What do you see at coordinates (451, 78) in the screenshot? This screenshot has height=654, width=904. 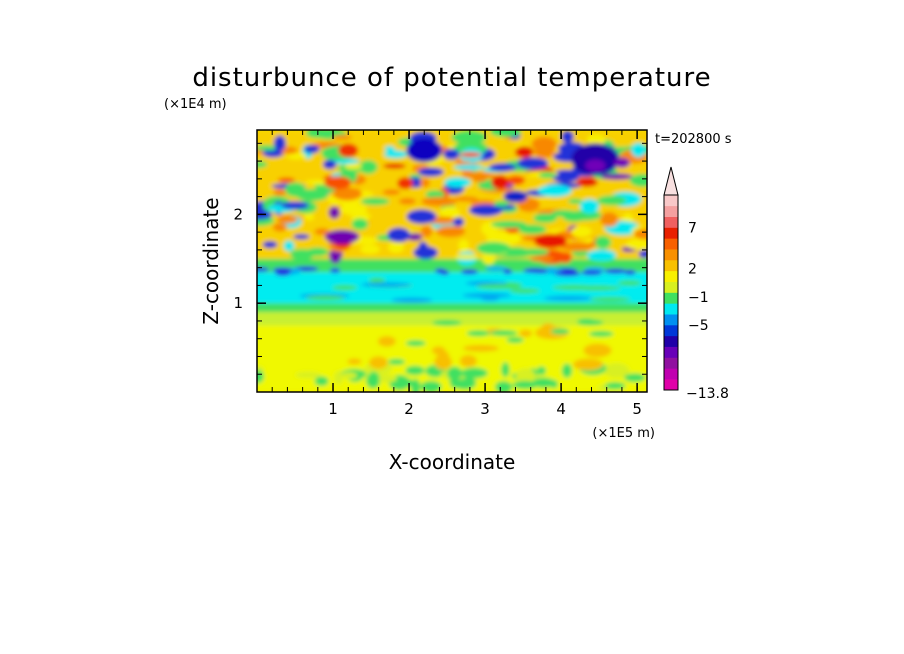 I see `chart-title: disturbunce of potential temperature` at bounding box center [451, 78].